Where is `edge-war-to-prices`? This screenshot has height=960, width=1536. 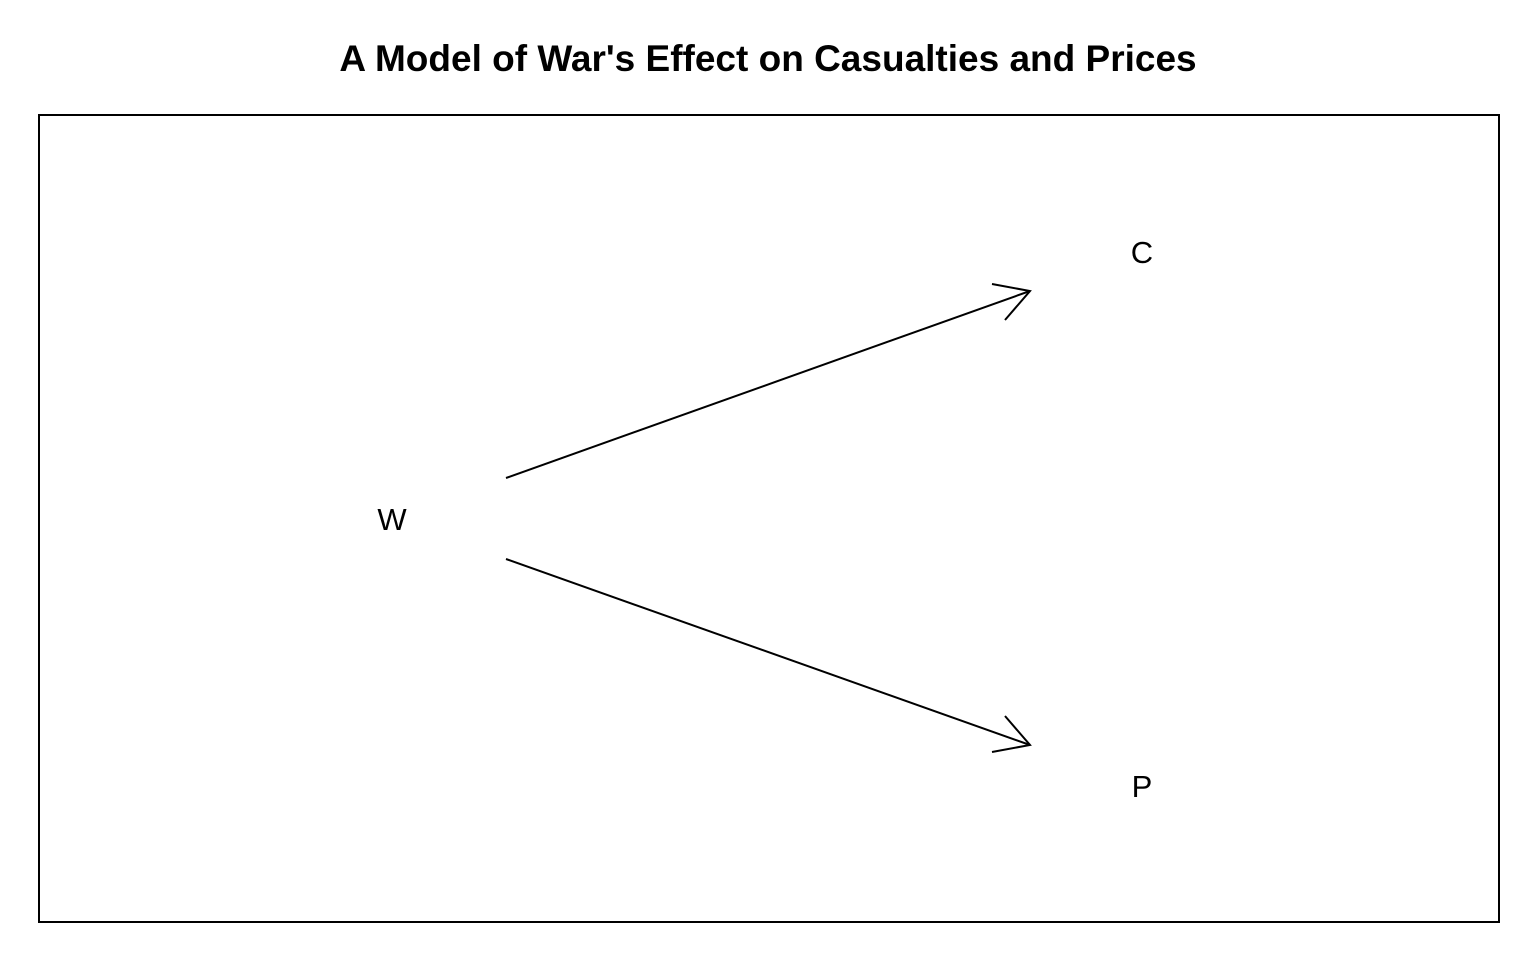 edge-war-to-prices is located at coordinates (768, 655).